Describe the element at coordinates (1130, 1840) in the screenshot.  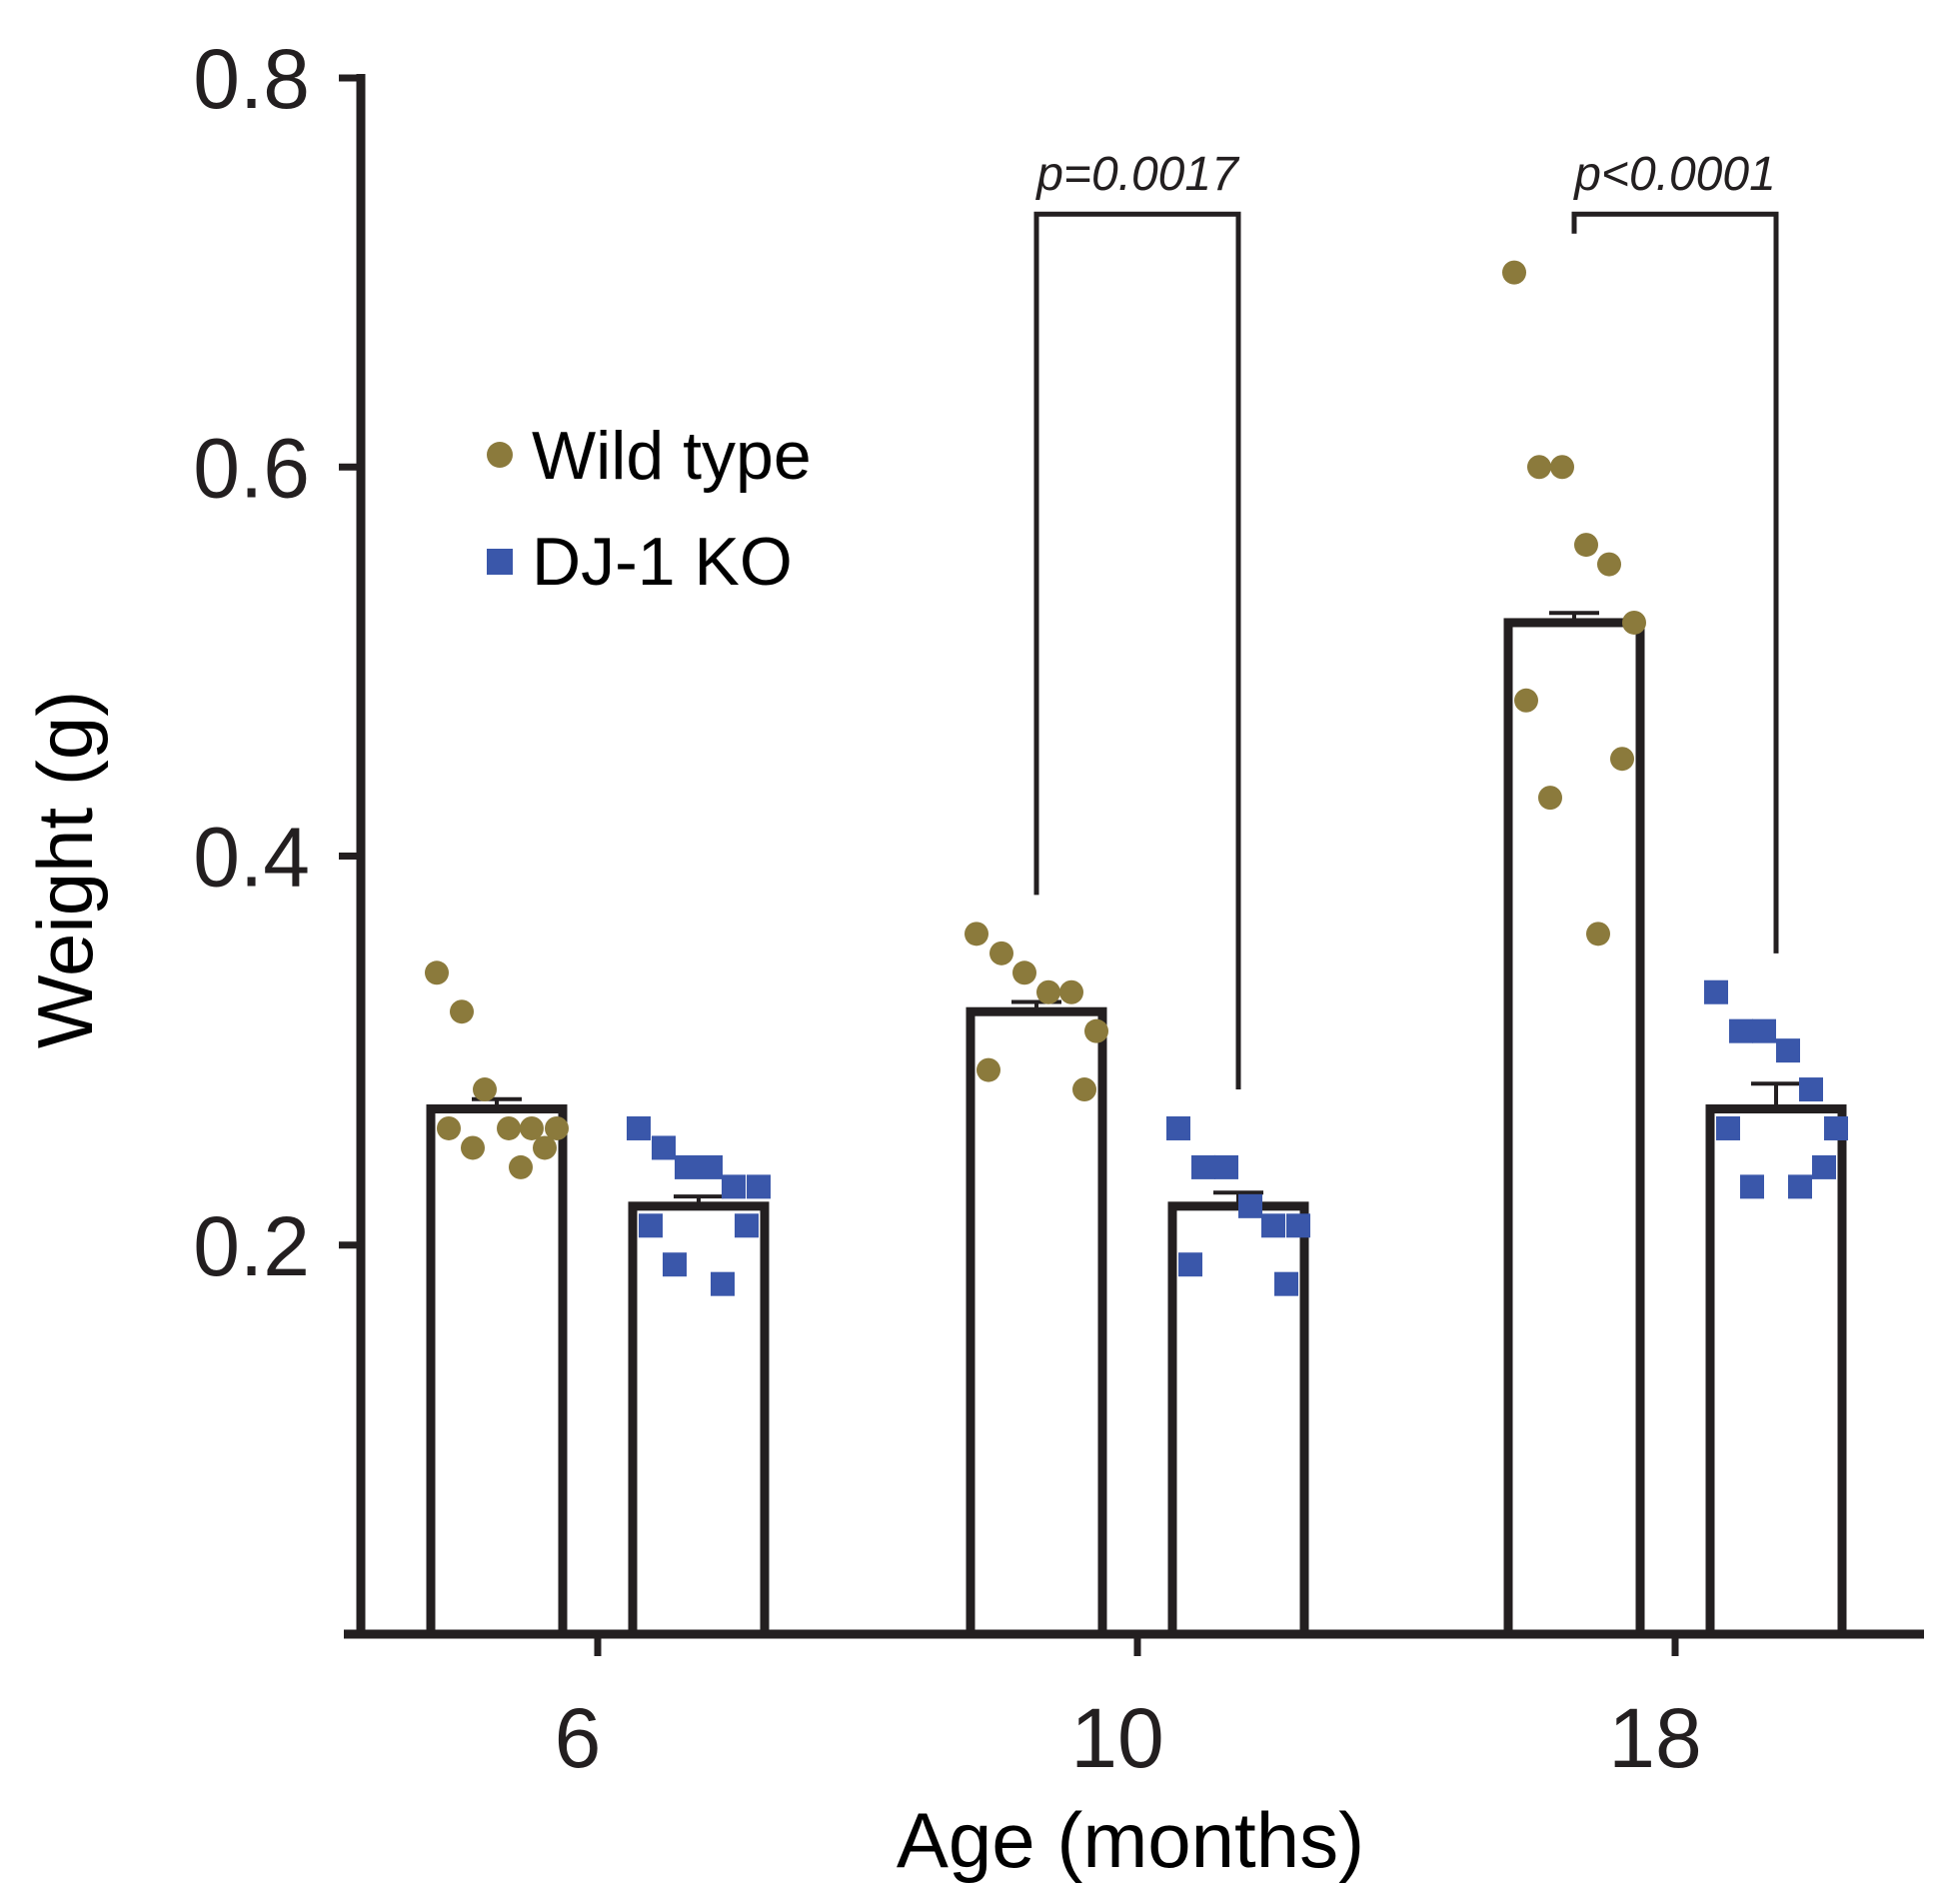
I see `x-axis-title: Age (months)` at that location.